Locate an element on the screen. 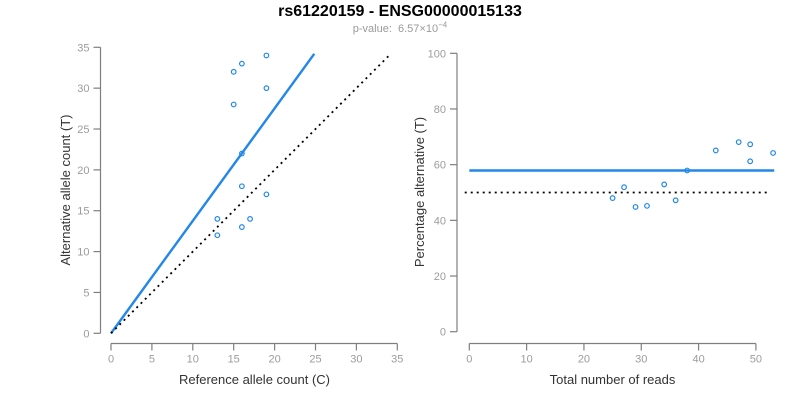 The width and height of the screenshot is (800, 400). pvalue-multiplier: ×10 is located at coordinates (429, 29).